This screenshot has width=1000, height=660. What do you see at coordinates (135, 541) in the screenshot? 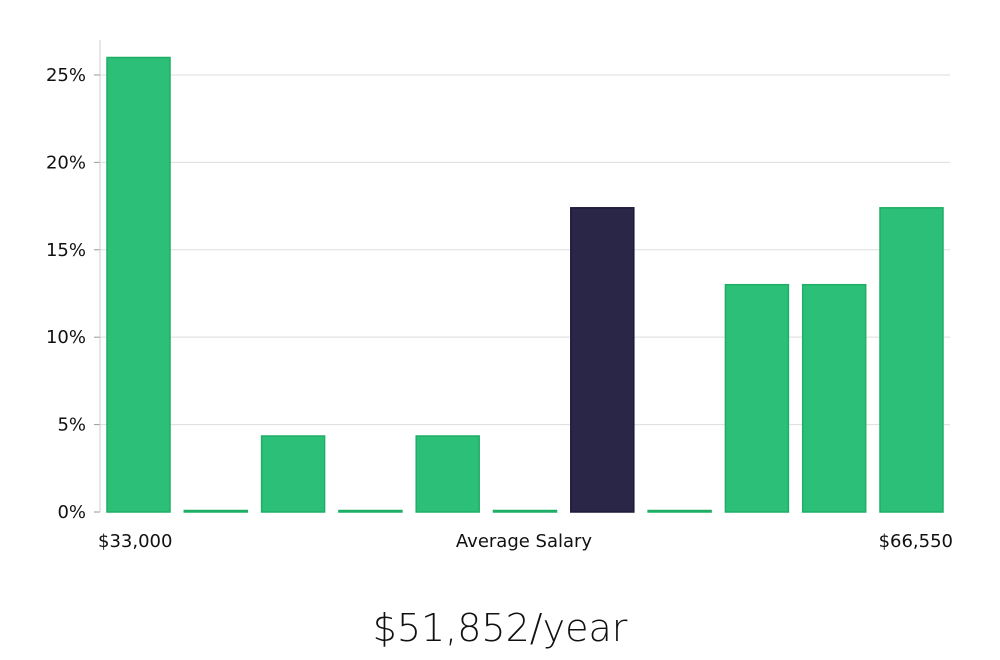
I see `x-label-min: $33,000` at bounding box center [135, 541].